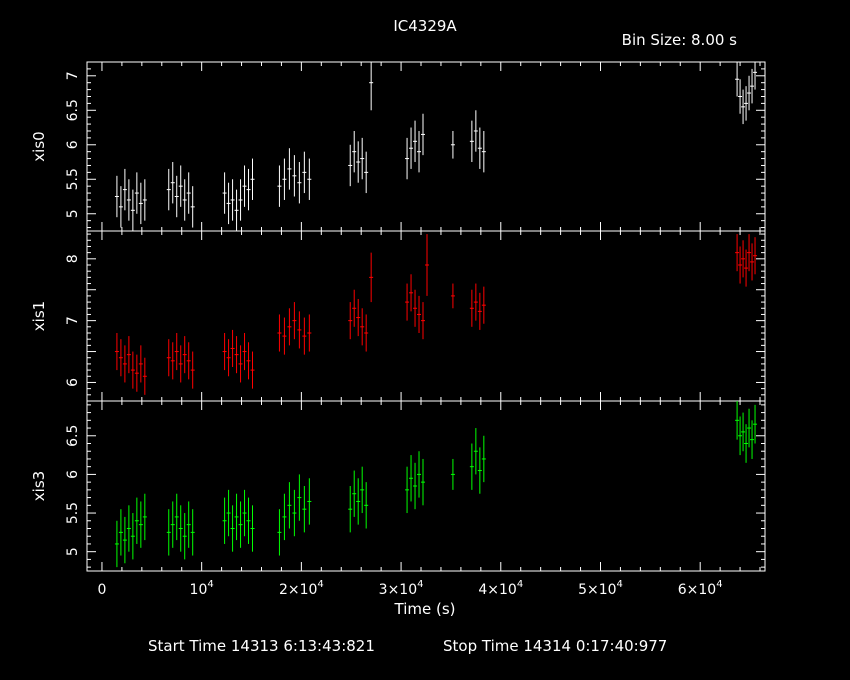 The image size is (850, 680). What do you see at coordinates (425, 26) in the screenshot?
I see `chart-title: IC4329A` at bounding box center [425, 26].